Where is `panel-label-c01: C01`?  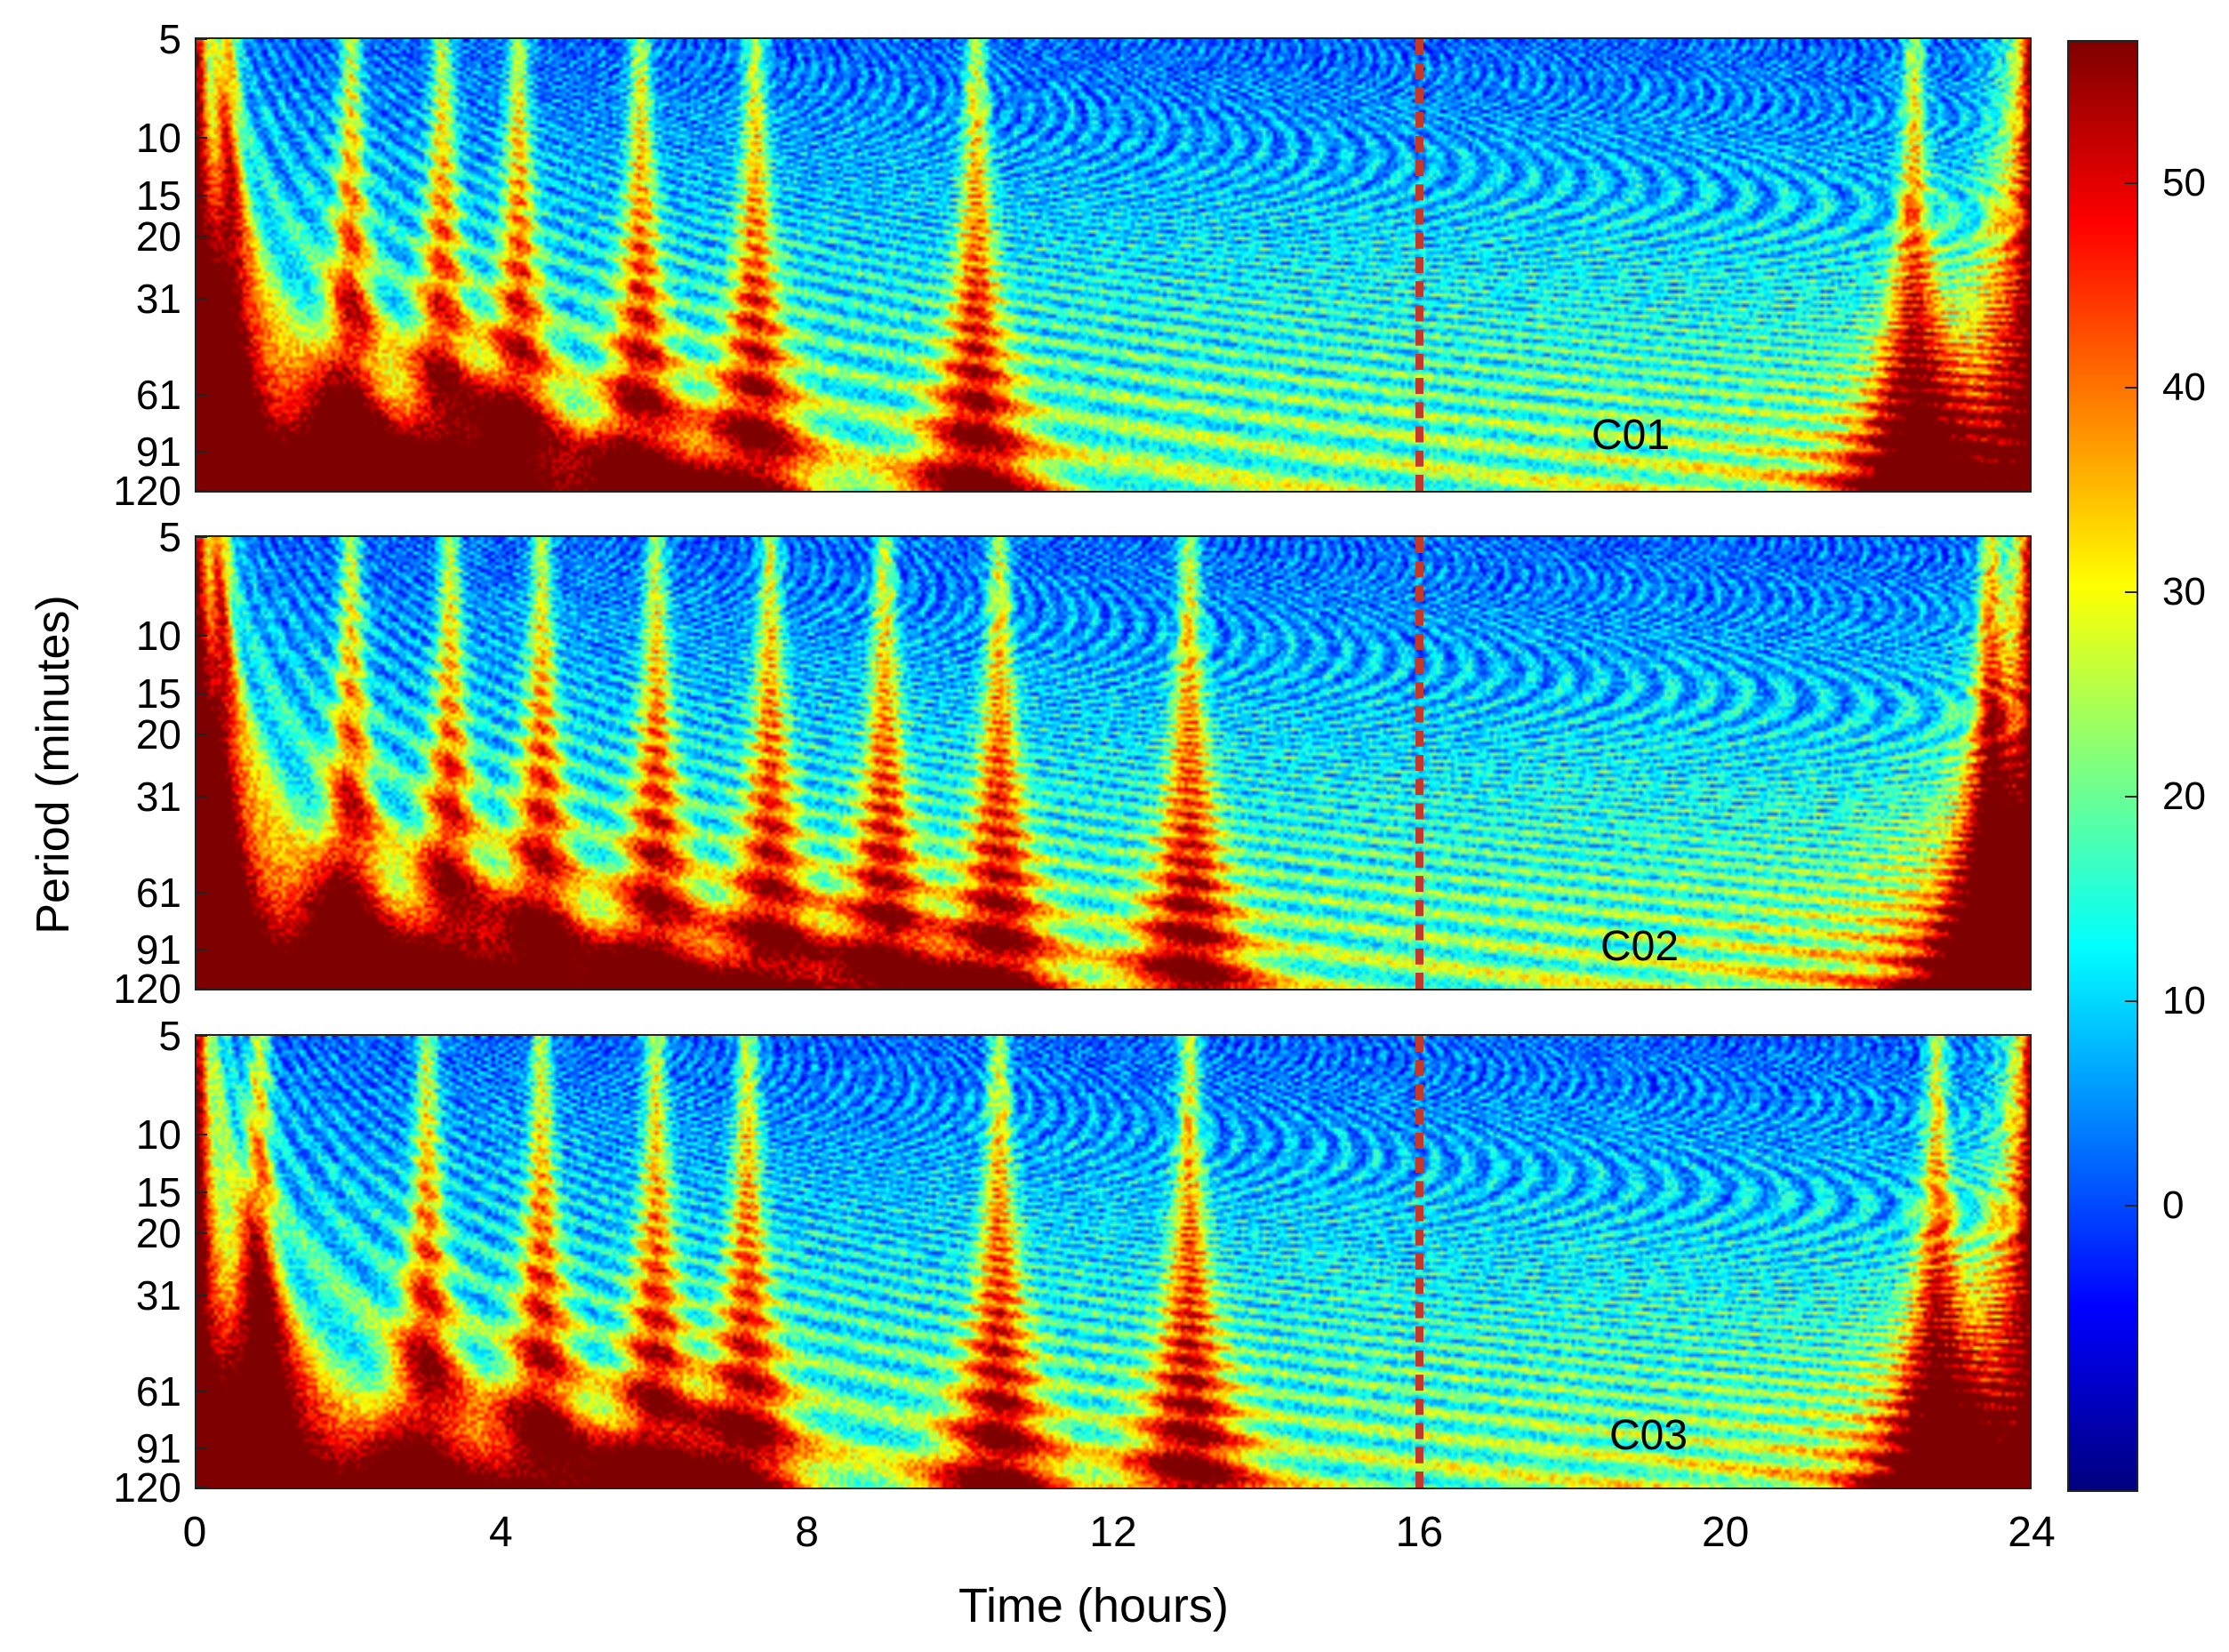
panel-label-c01: C01 is located at coordinates (1631, 436).